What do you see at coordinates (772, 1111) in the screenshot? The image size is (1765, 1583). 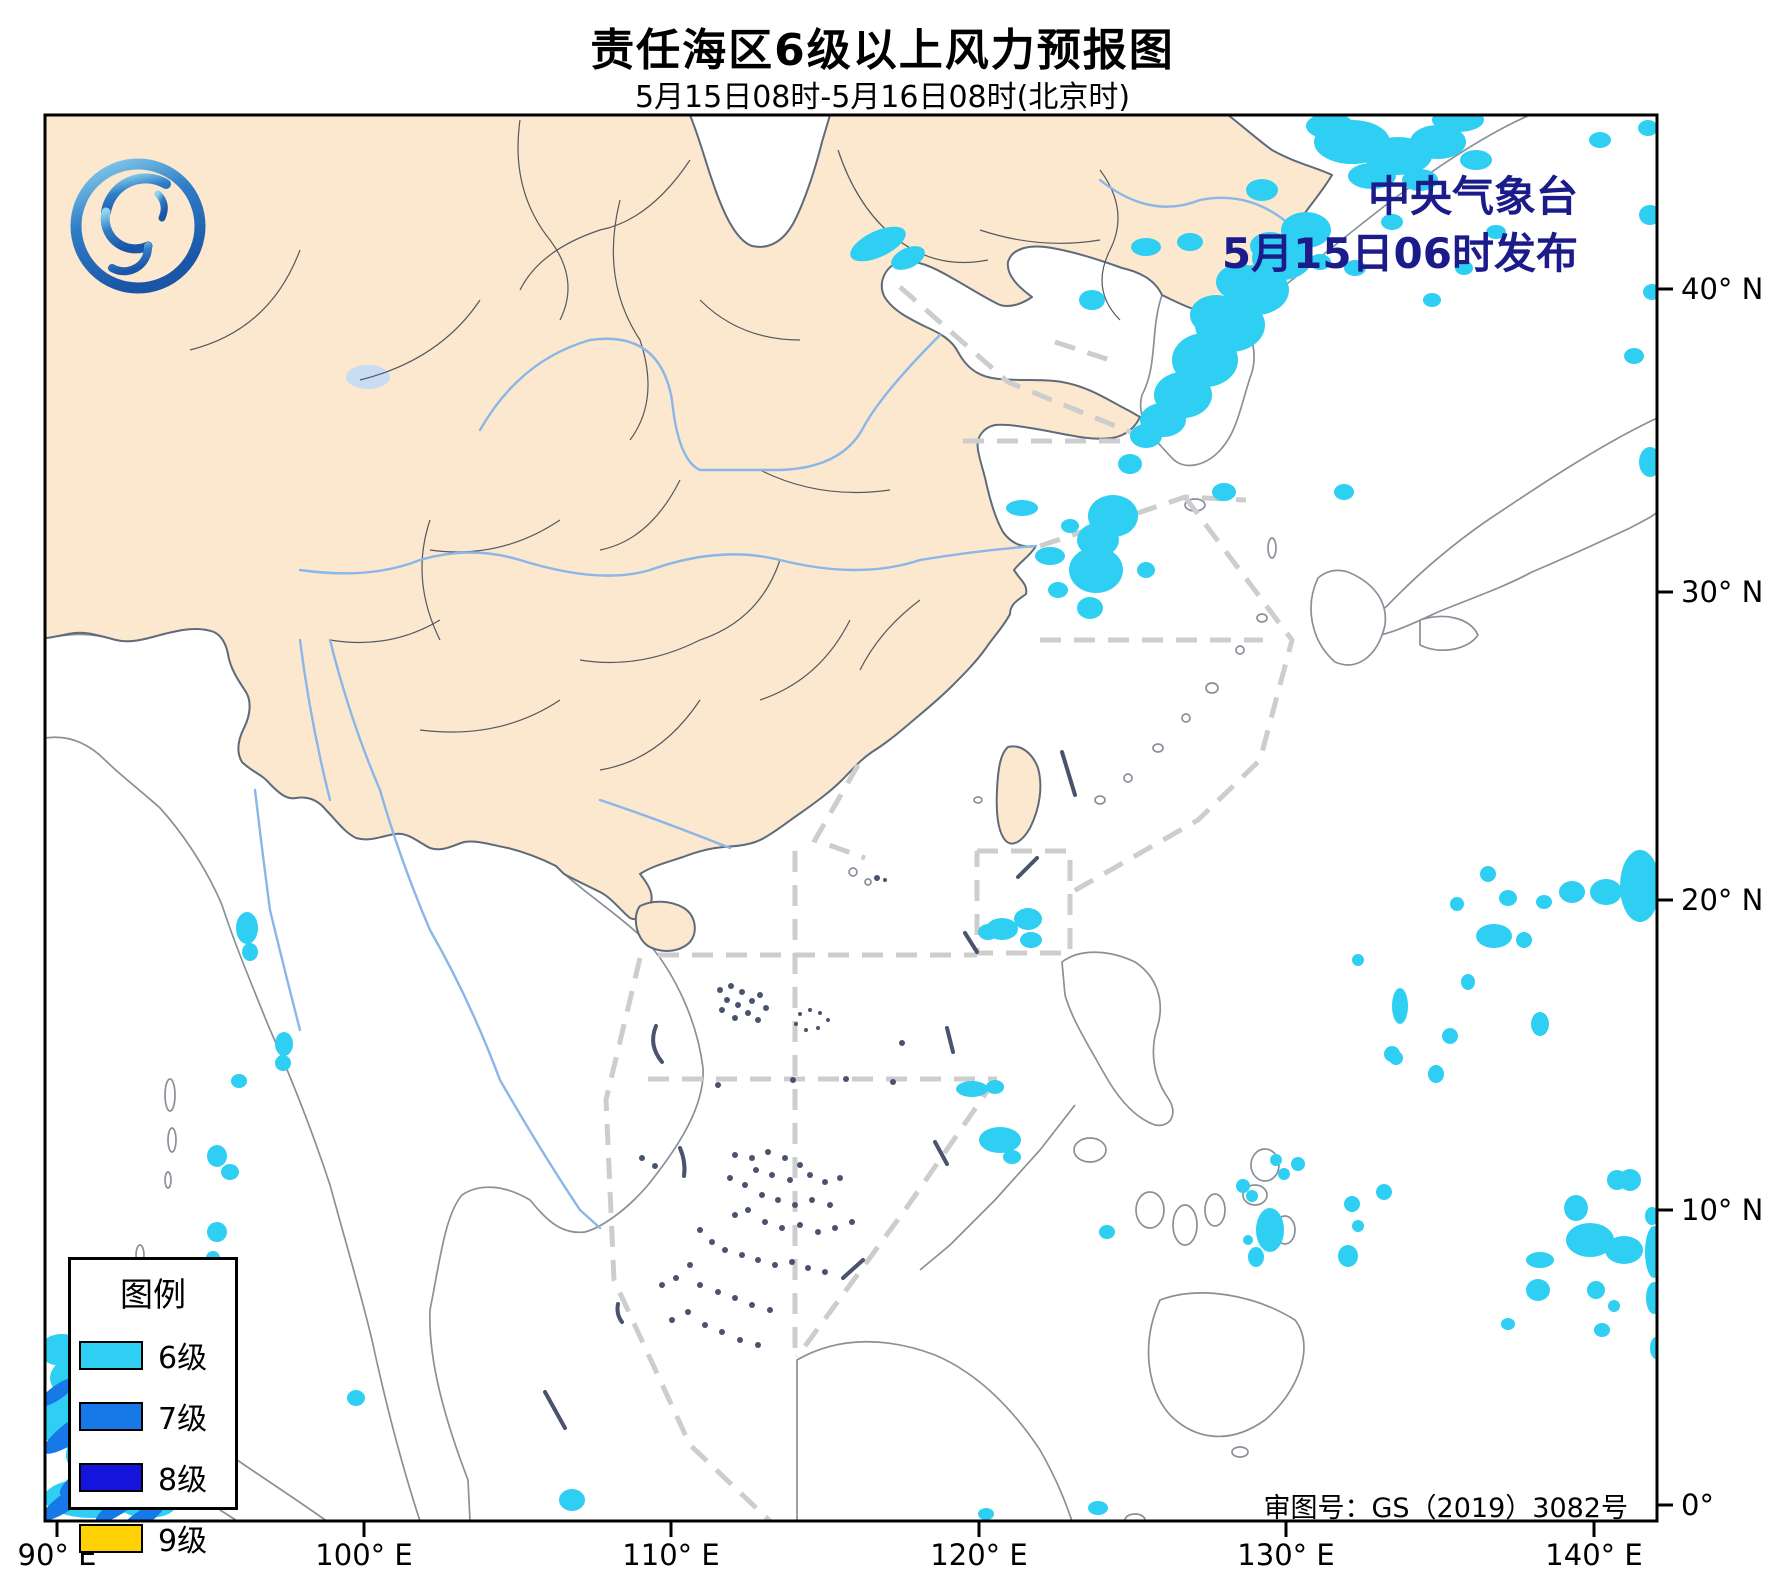 I see `island-specks` at bounding box center [772, 1111].